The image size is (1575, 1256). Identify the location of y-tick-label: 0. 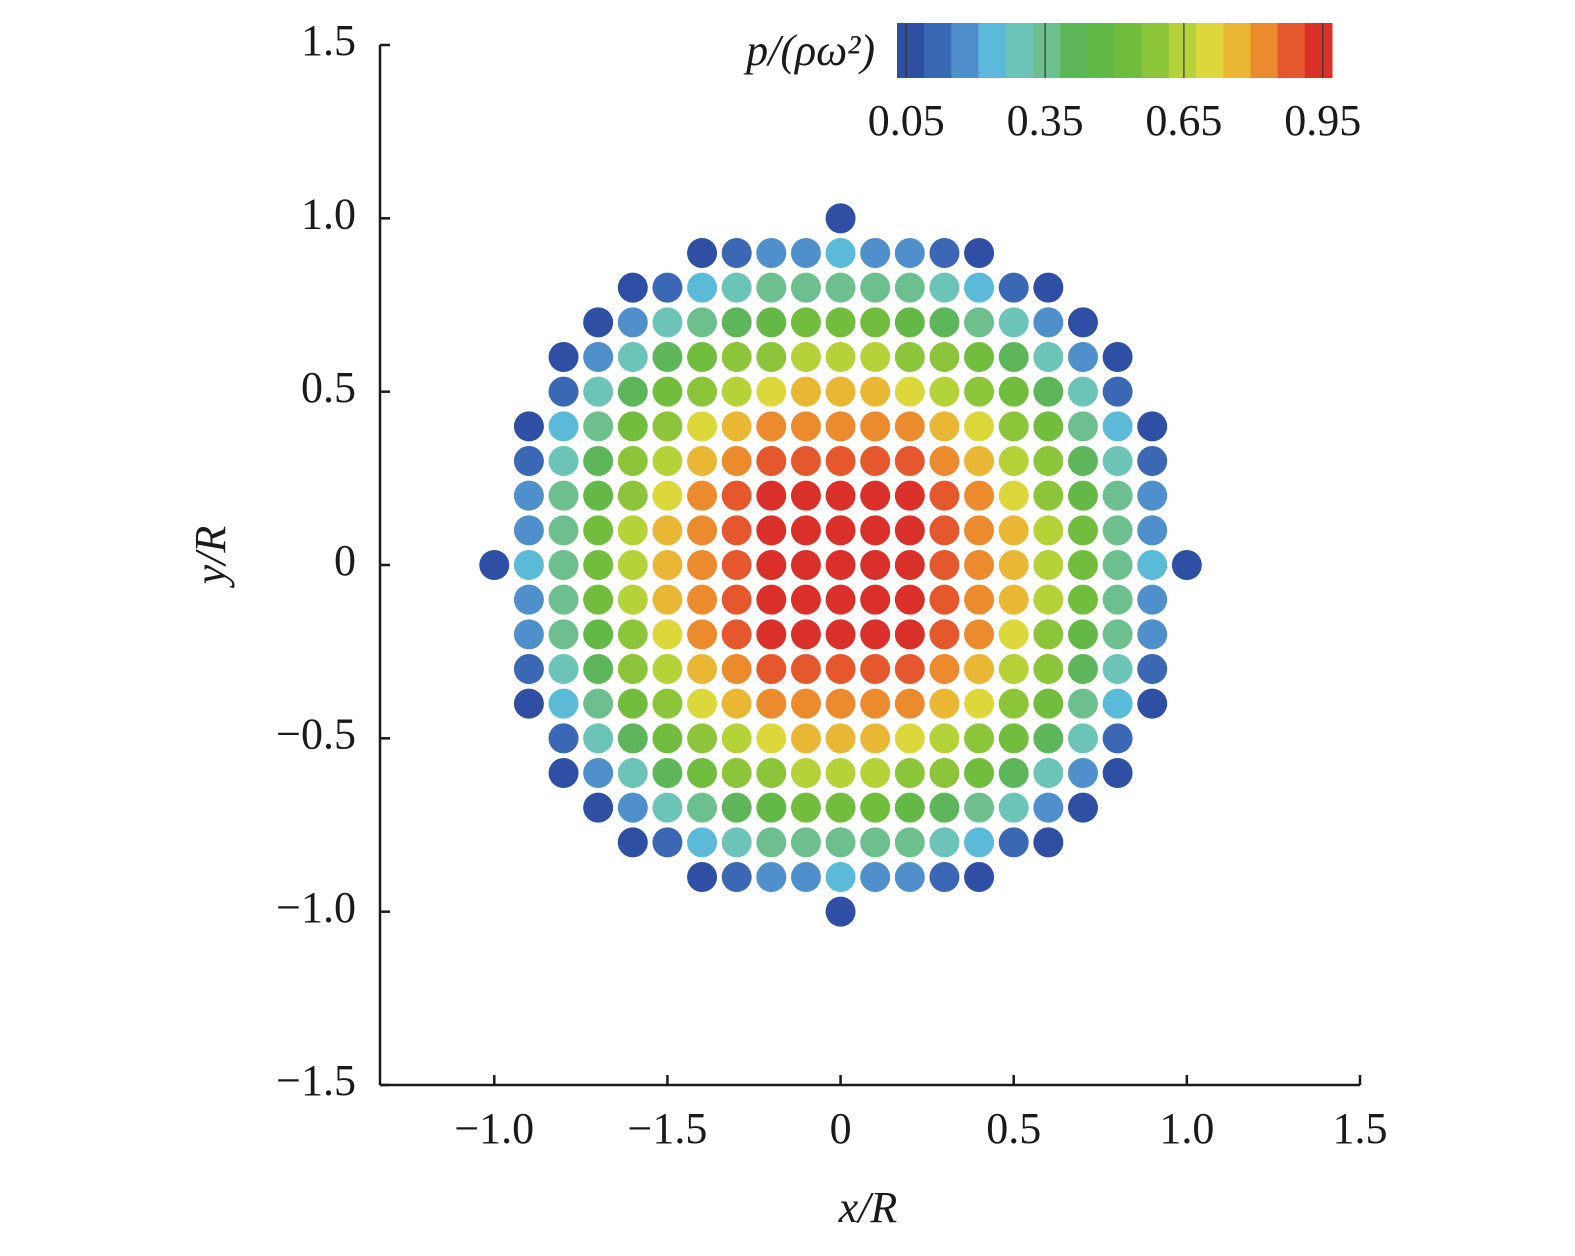
(345, 560).